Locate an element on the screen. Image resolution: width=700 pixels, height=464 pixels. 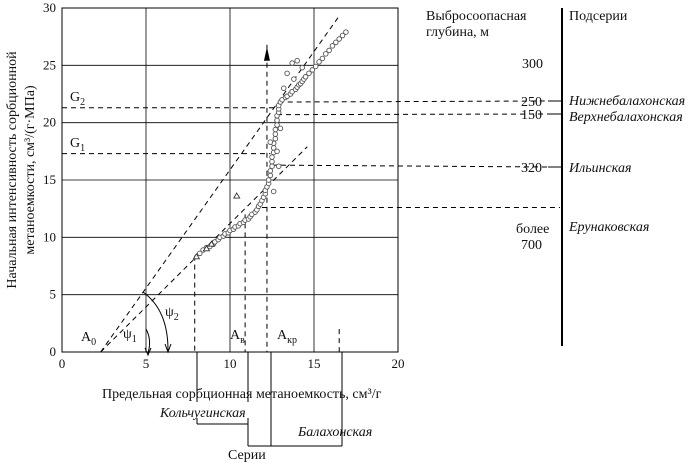
depth-more: более is located at coordinates (532, 229).